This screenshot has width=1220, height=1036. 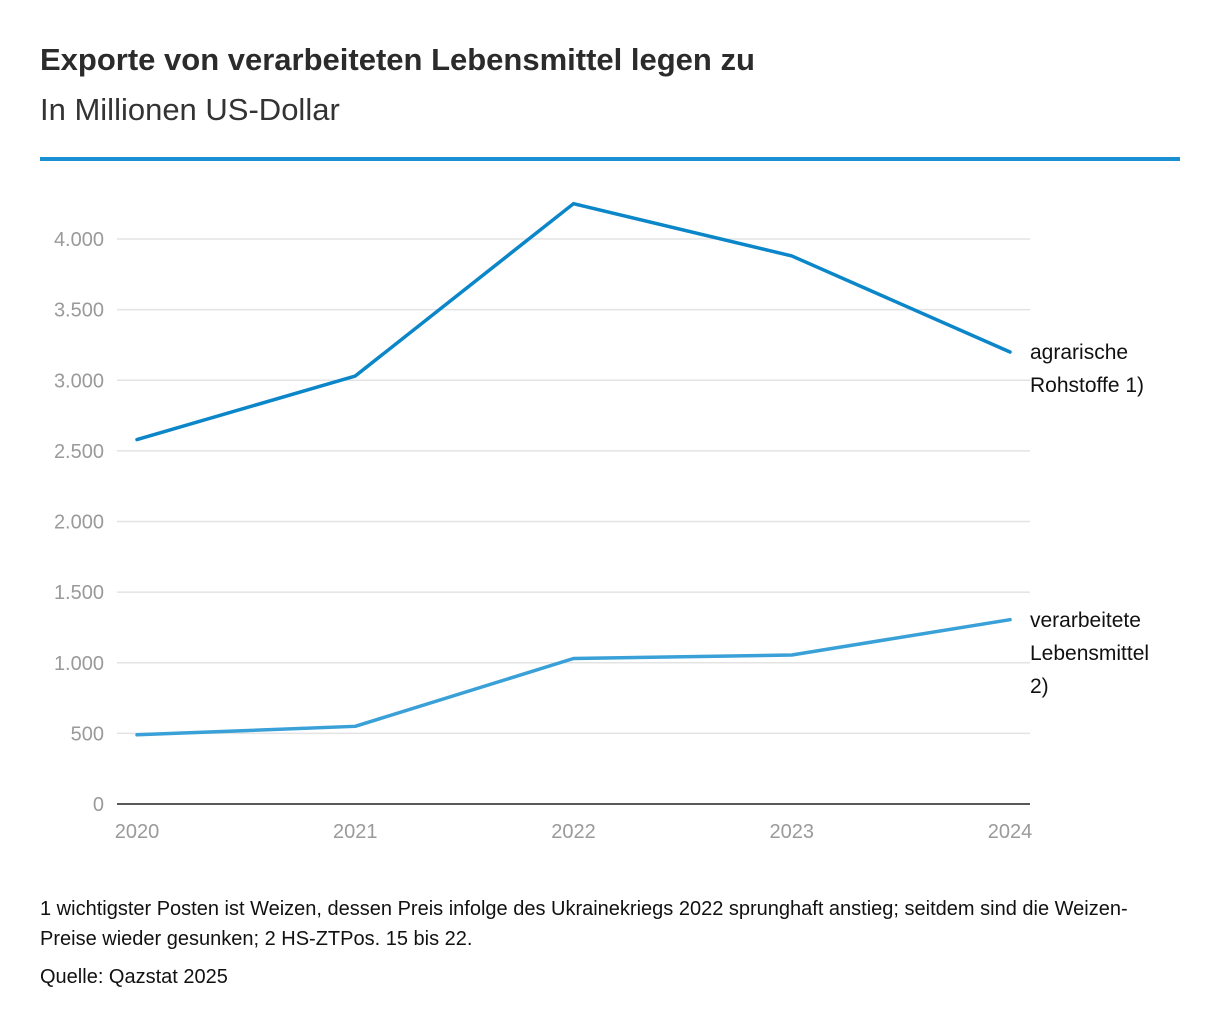 What do you see at coordinates (355, 832) in the screenshot?
I see `x-tick-label: 2021` at bounding box center [355, 832].